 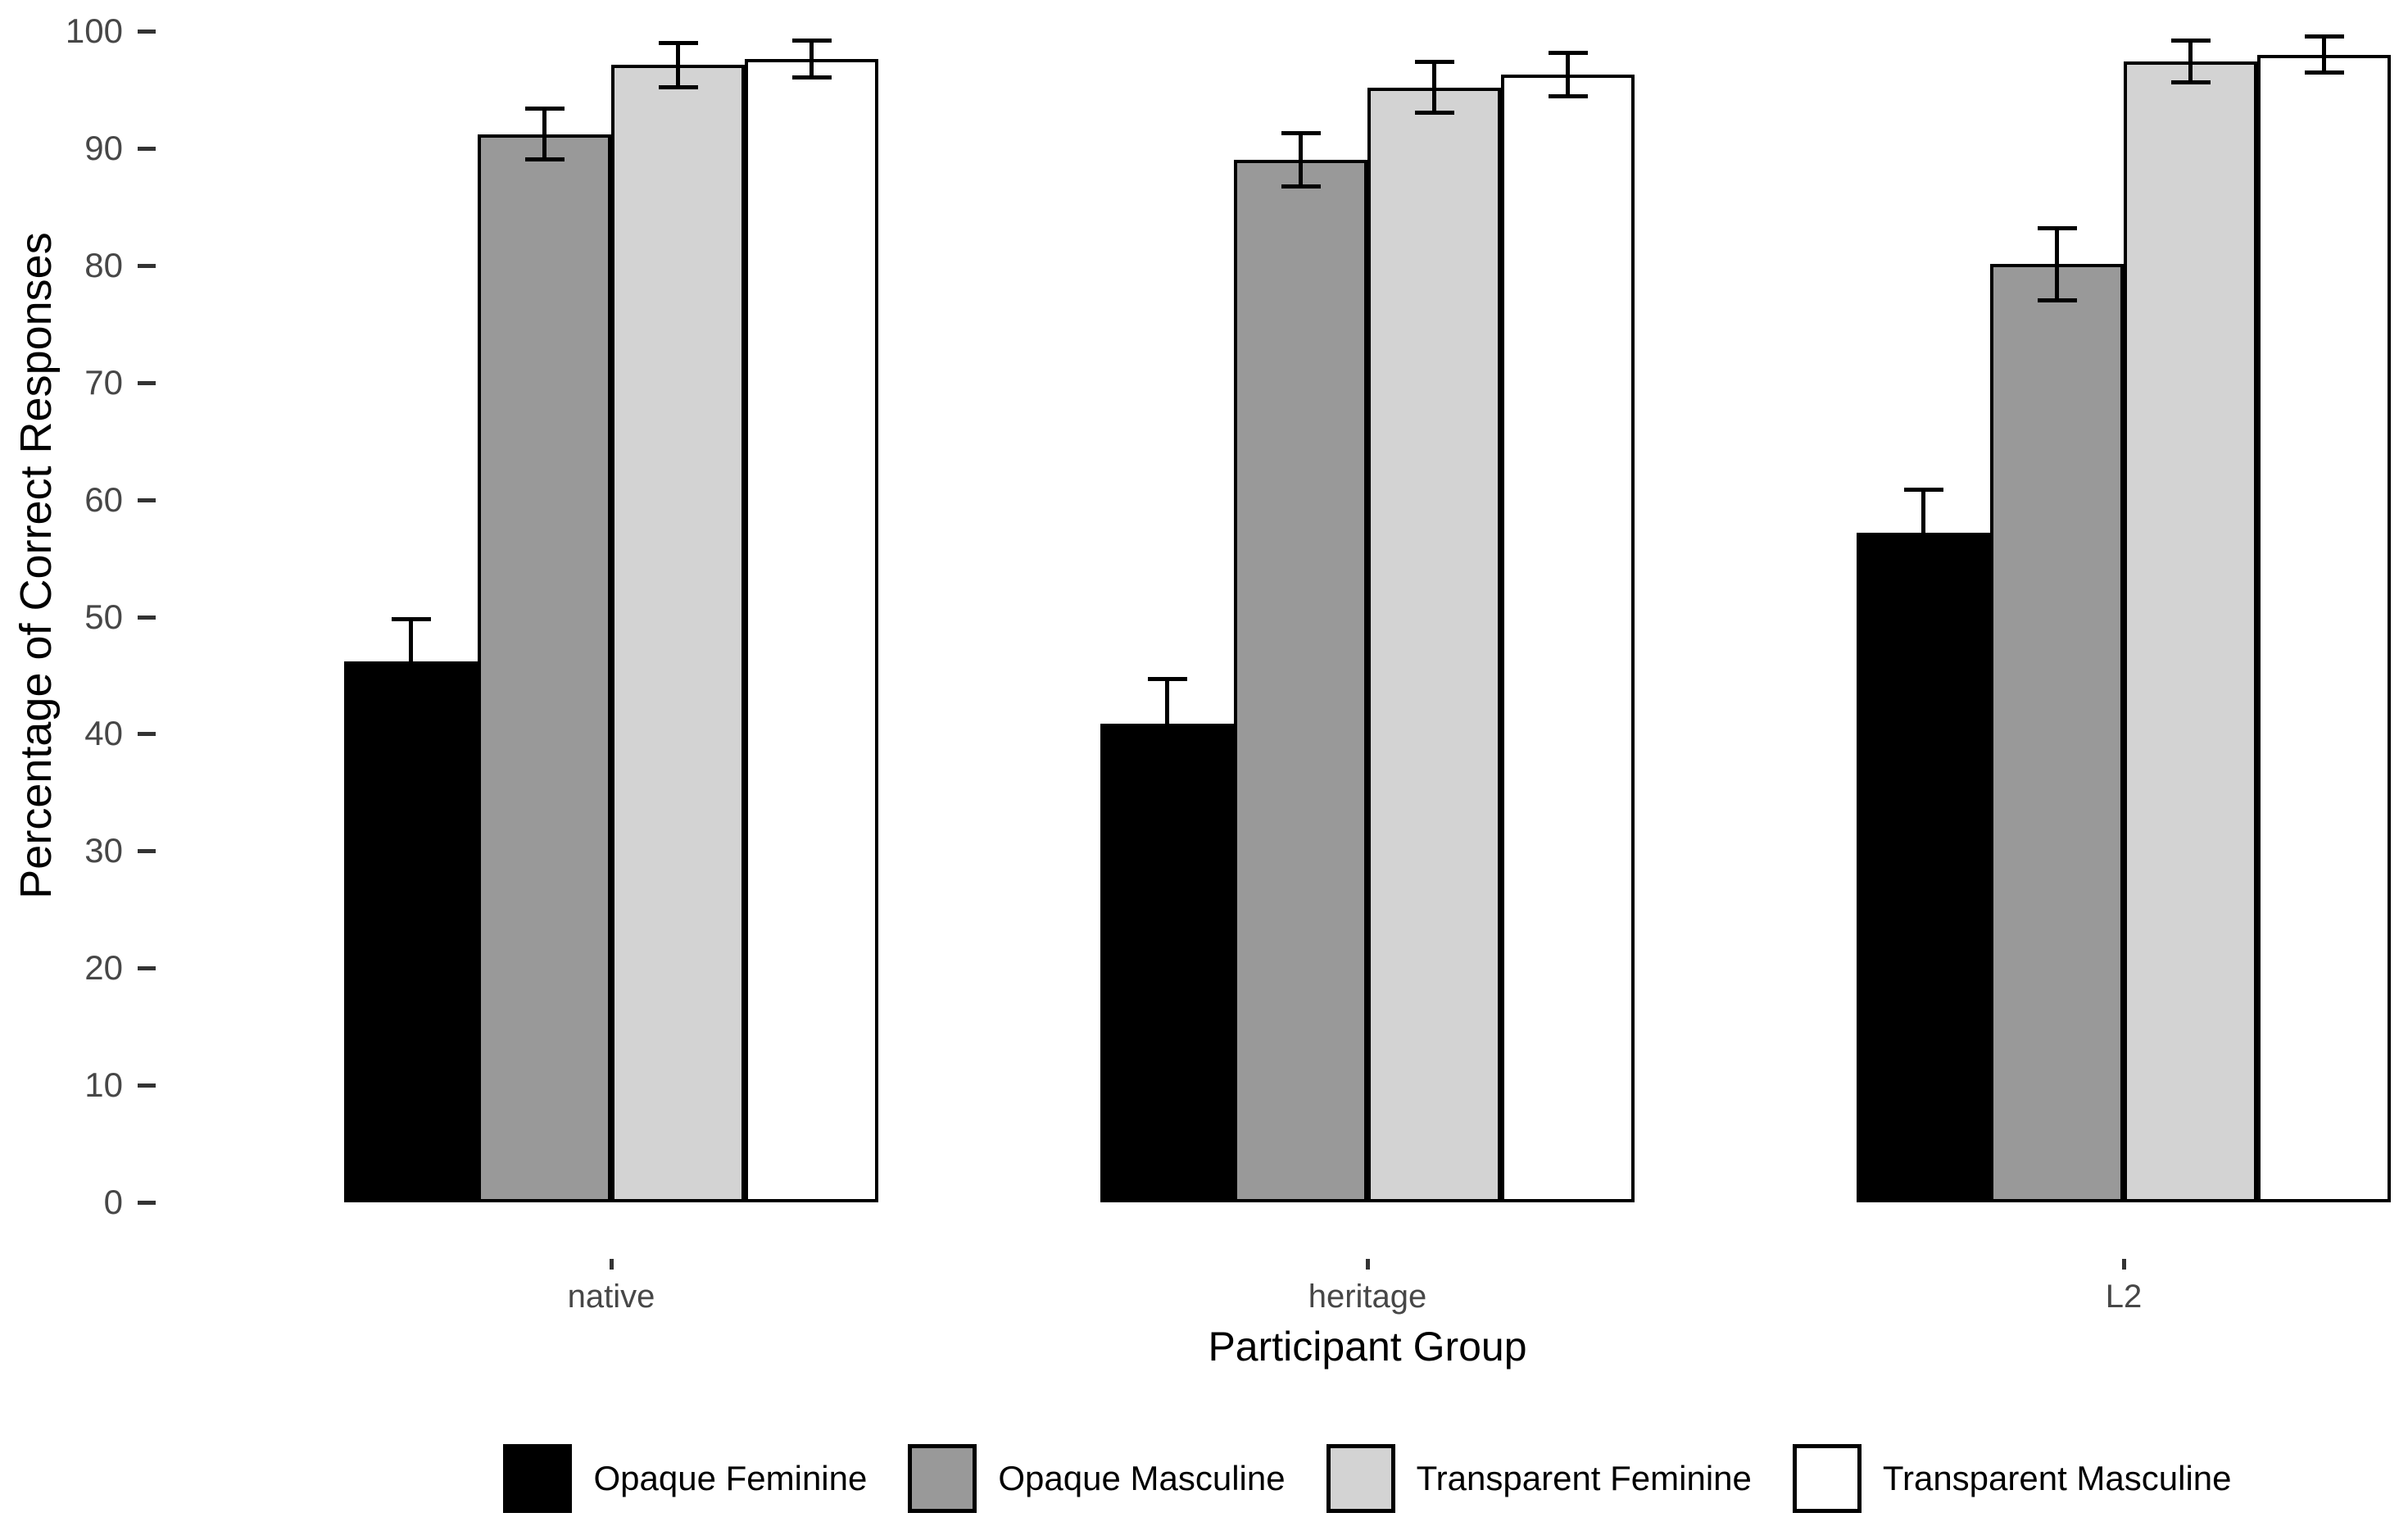 I want to click on y-tick-label: 40, so click(x=103, y=733).